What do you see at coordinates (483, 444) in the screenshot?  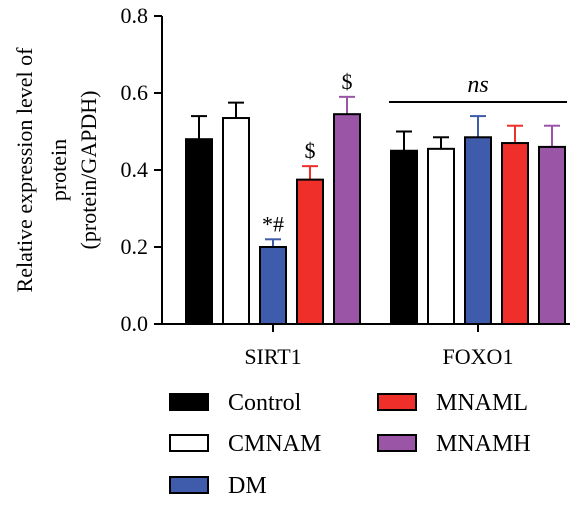 I see `legend-label-mnamh: MNAMH` at bounding box center [483, 444].